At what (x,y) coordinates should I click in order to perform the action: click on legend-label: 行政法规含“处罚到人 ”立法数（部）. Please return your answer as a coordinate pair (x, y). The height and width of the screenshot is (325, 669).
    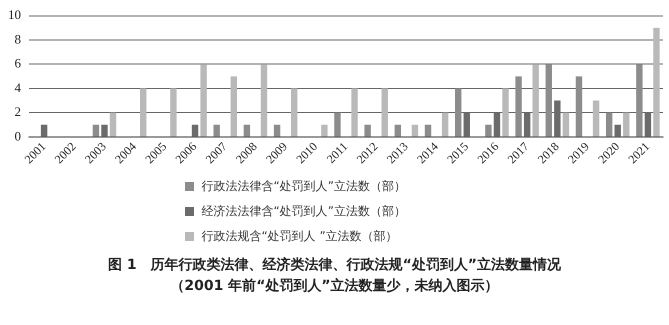
    Looking at the image, I should click on (300, 236).